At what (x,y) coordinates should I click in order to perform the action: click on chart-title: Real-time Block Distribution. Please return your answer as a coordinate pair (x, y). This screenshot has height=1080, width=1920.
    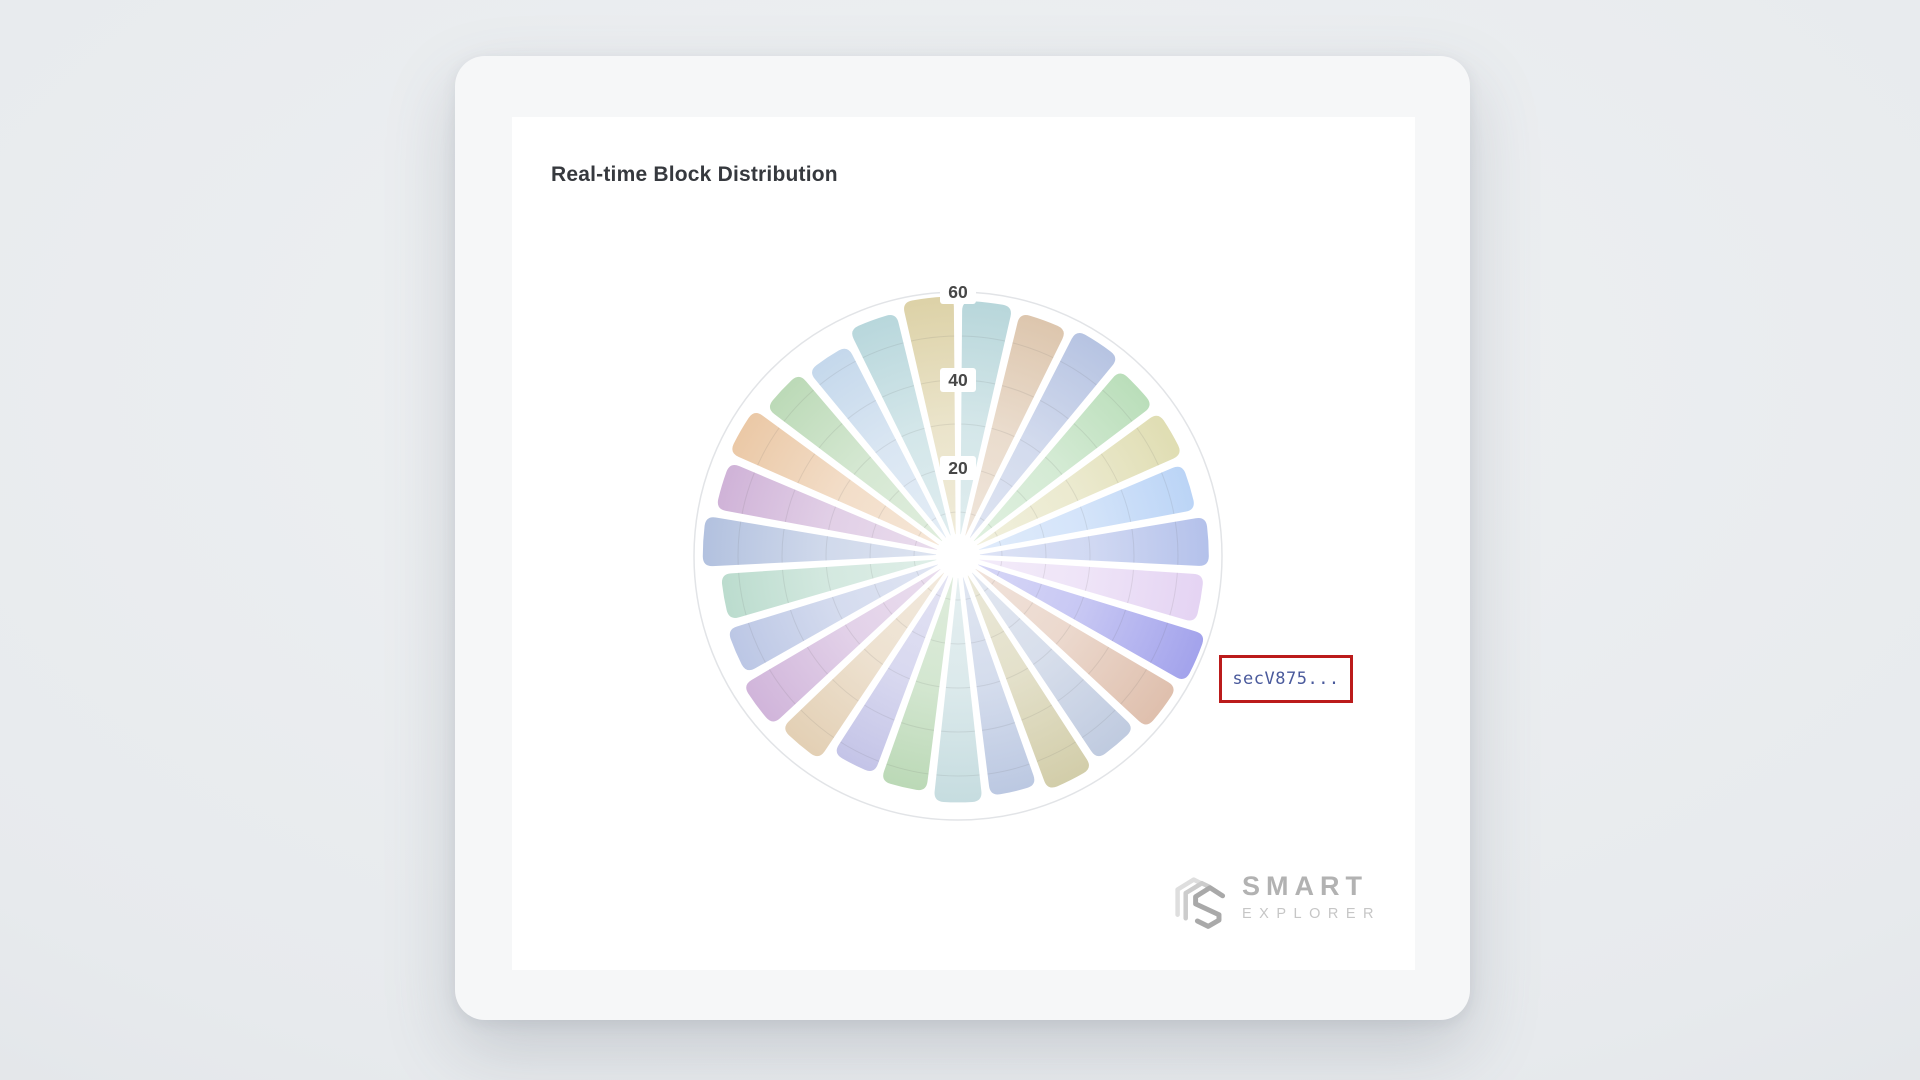
    Looking at the image, I should click on (694, 174).